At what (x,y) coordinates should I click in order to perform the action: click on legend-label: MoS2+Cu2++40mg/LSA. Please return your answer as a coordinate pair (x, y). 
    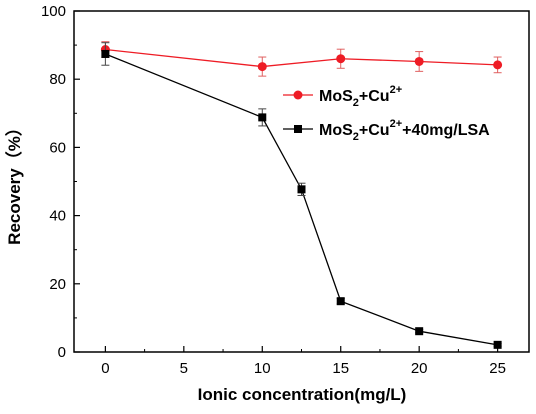
    Looking at the image, I should click on (404, 130).